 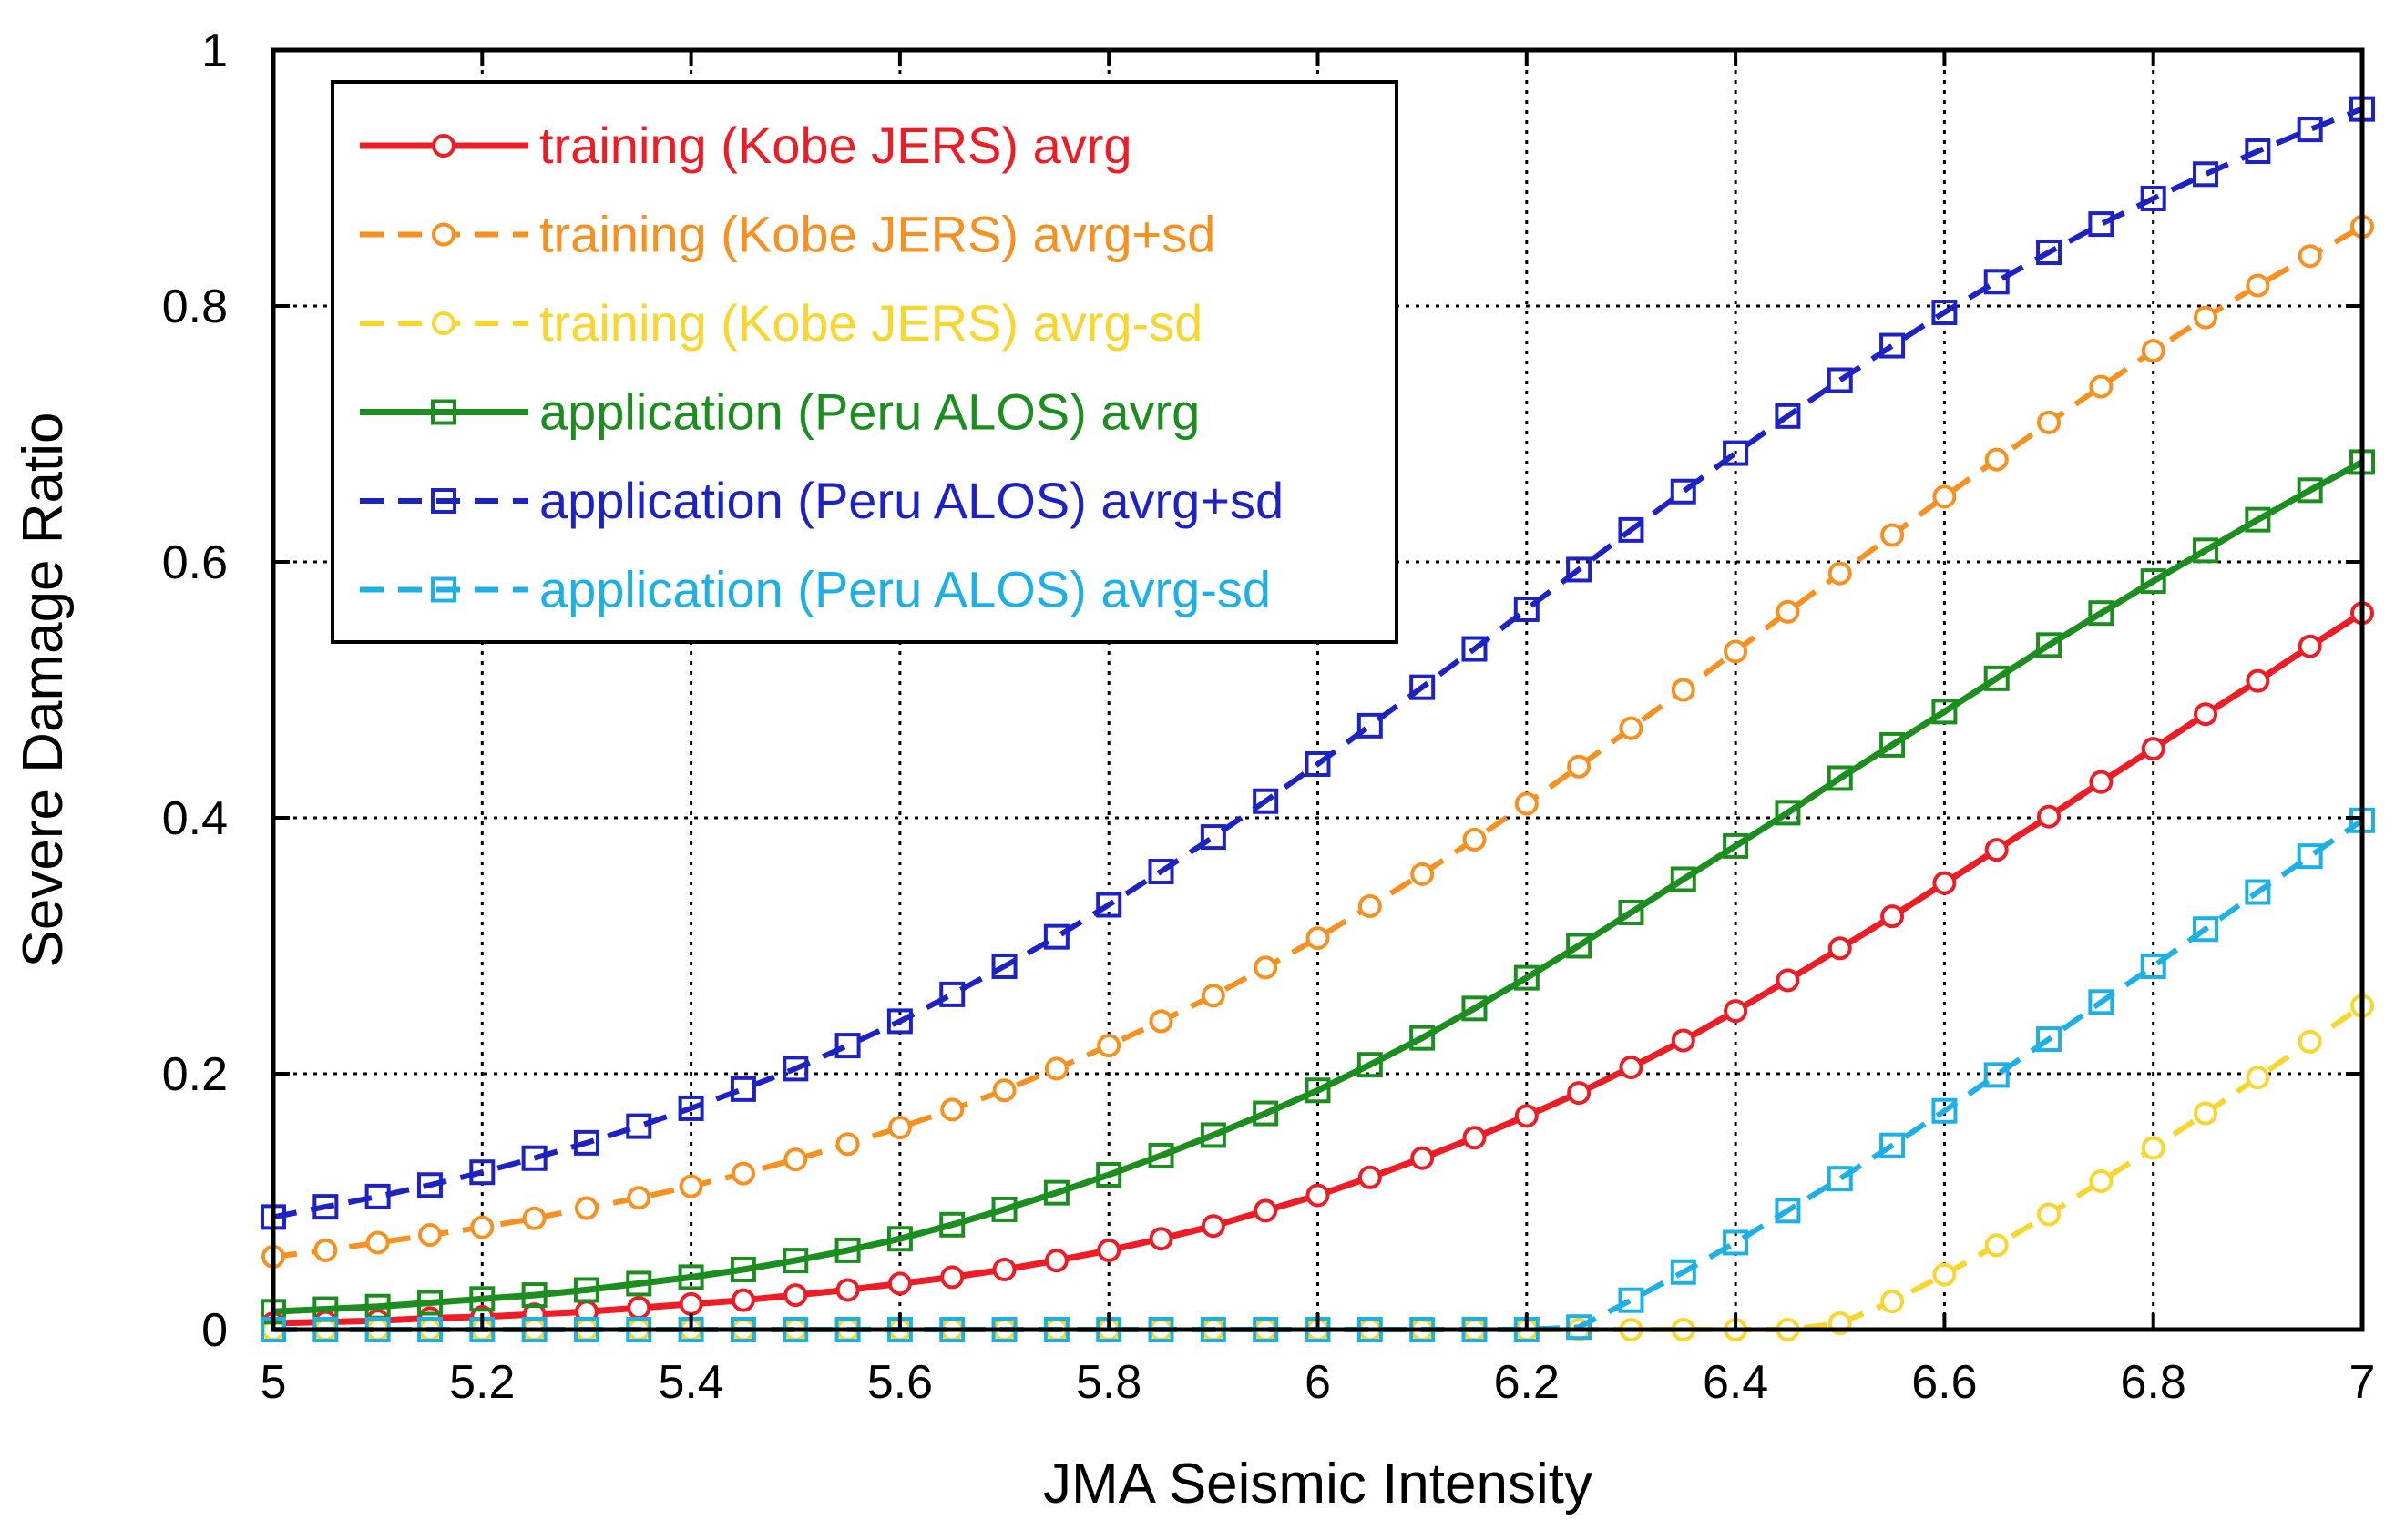 What do you see at coordinates (274, 1382) in the screenshot?
I see `x-tick-label: 5` at bounding box center [274, 1382].